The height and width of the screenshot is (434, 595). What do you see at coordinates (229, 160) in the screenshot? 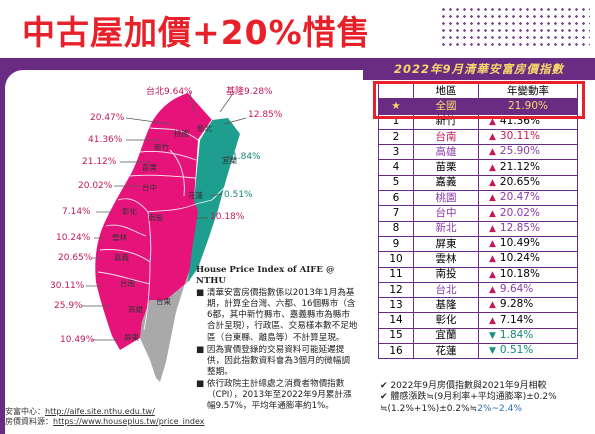
I see `map-name-yilan: 宜蘭` at bounding box center [229, 160].